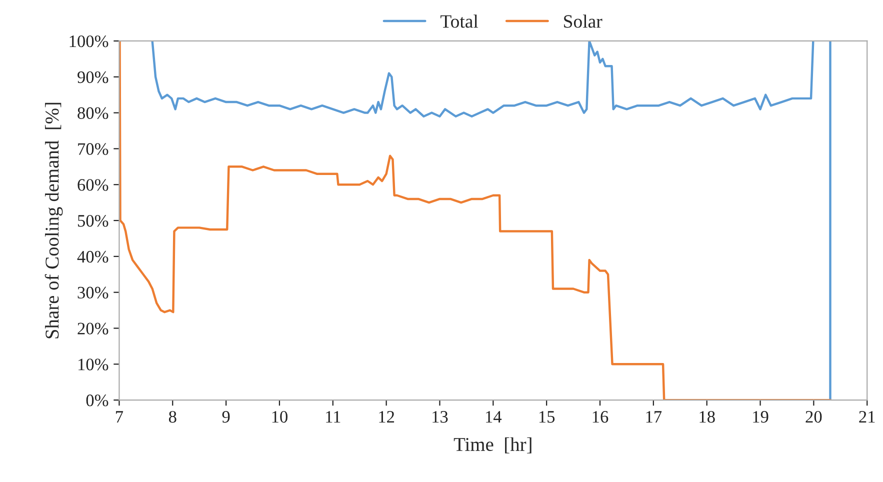 The image size is (883, 482). I want to click on x-tick-label: 13, so click(440, 417).